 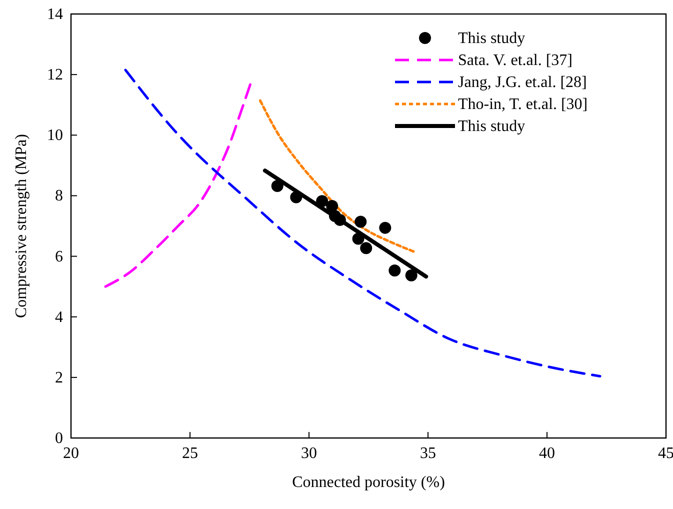 What do you see at coordinates (190, 453) in the screenshot?
I see `x-tick-label: 25` at bounding box center [190, 453].